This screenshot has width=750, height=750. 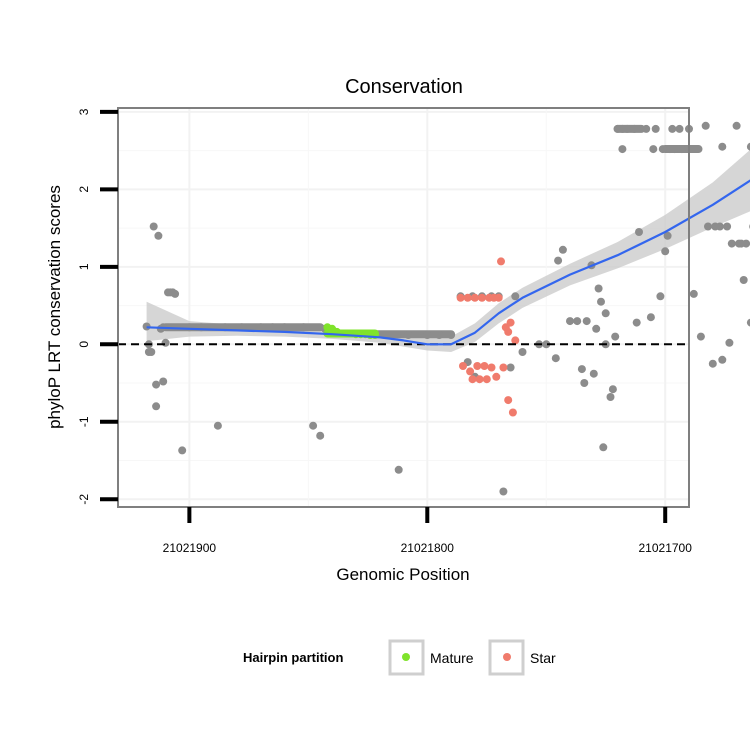 What do you see at coordinates (84, 111) in the screenshot?
I see `y-tick-label: 3` at bounding box center [84, 111].